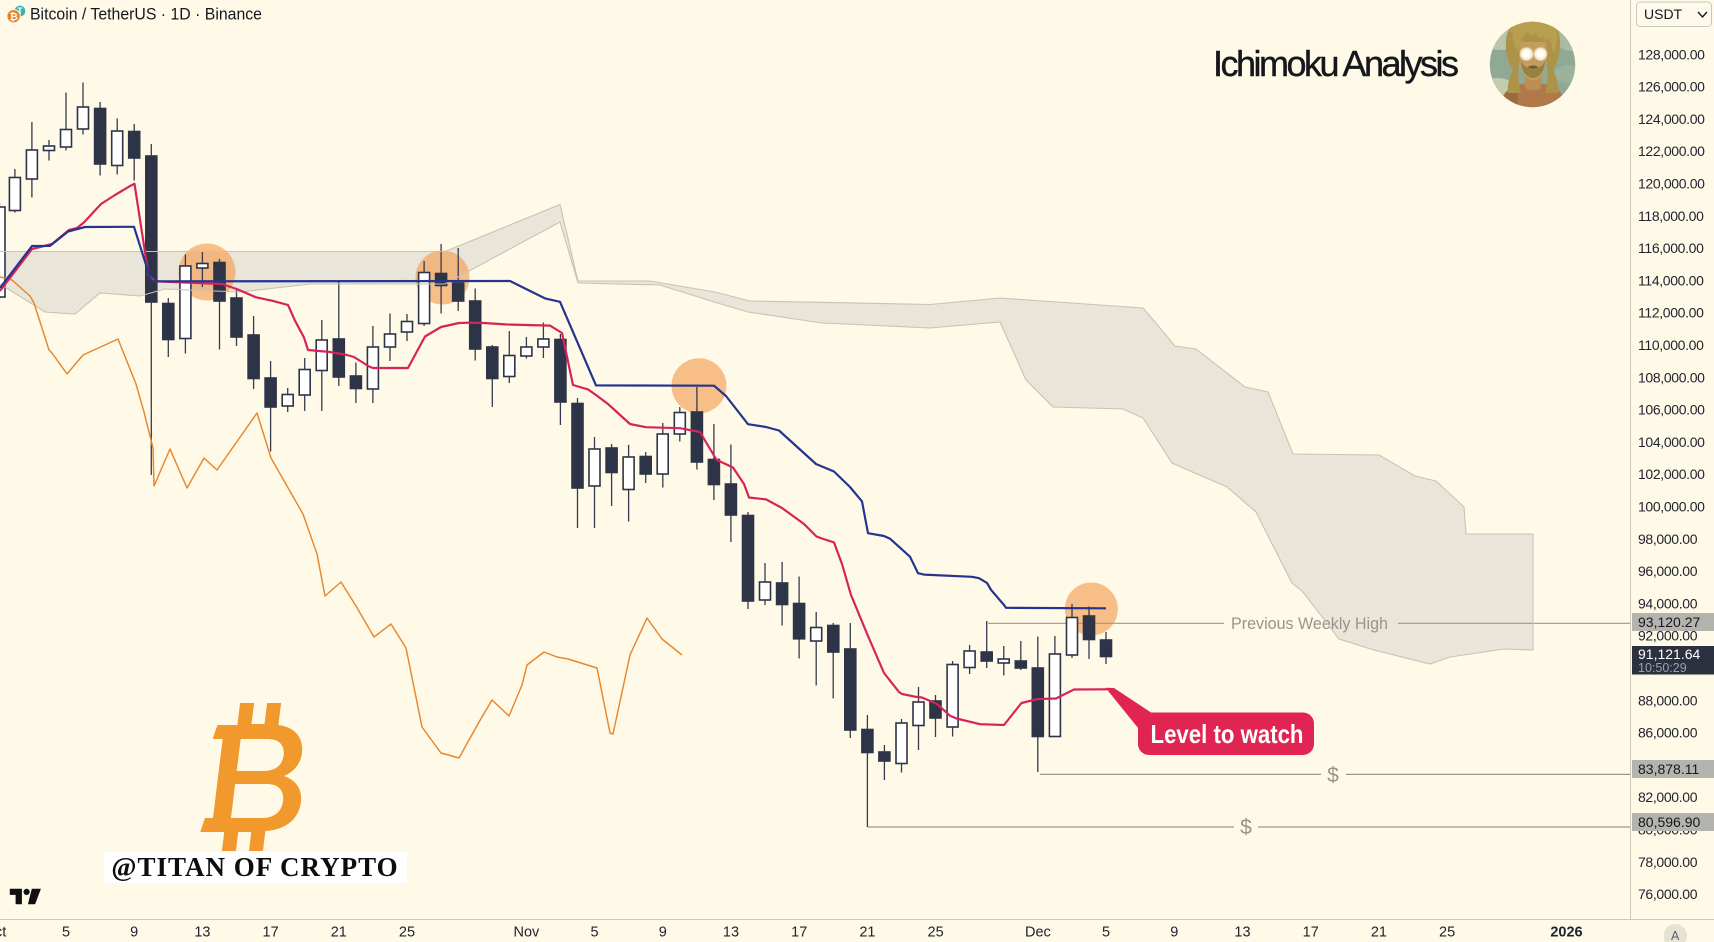 This screenshot has height=942, width=1714. What do you see at coordinates (1671, 119) in the screenshot?
I see `svg-text: 124,000.00` at bounding box center [1671, 119].